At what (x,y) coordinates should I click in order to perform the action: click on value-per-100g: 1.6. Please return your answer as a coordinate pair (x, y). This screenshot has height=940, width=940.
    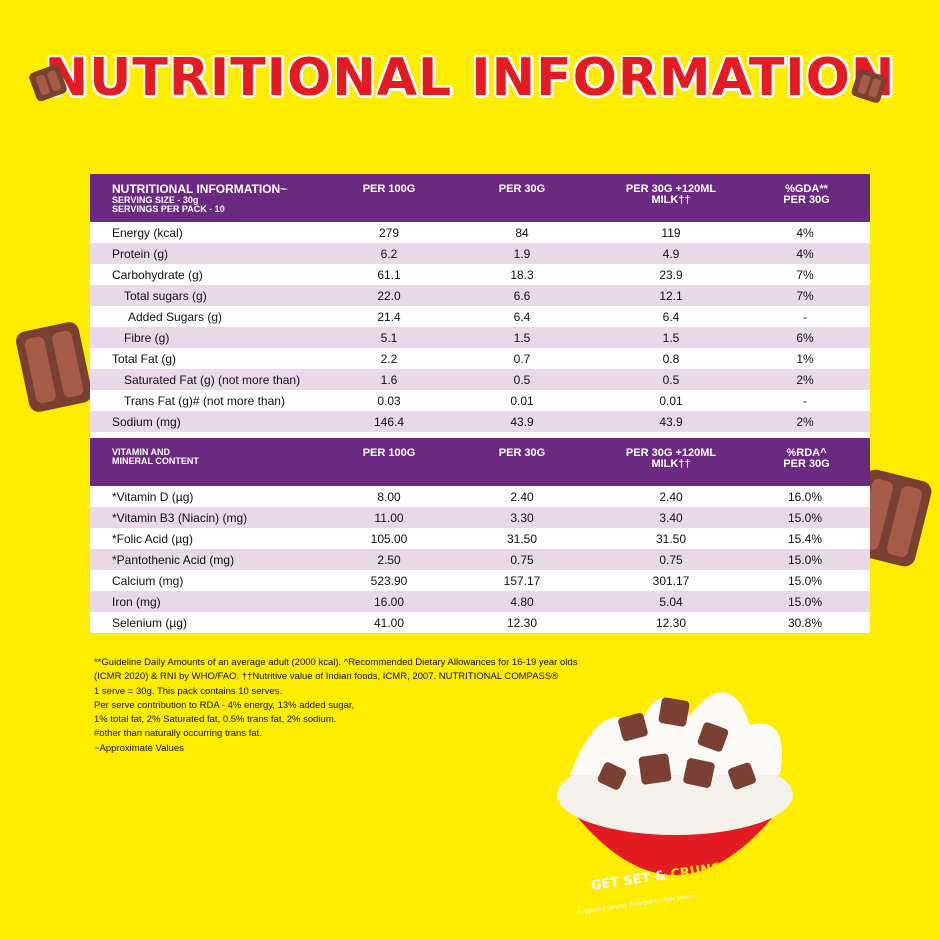
    Looking at the image, I should click on (389, 379).